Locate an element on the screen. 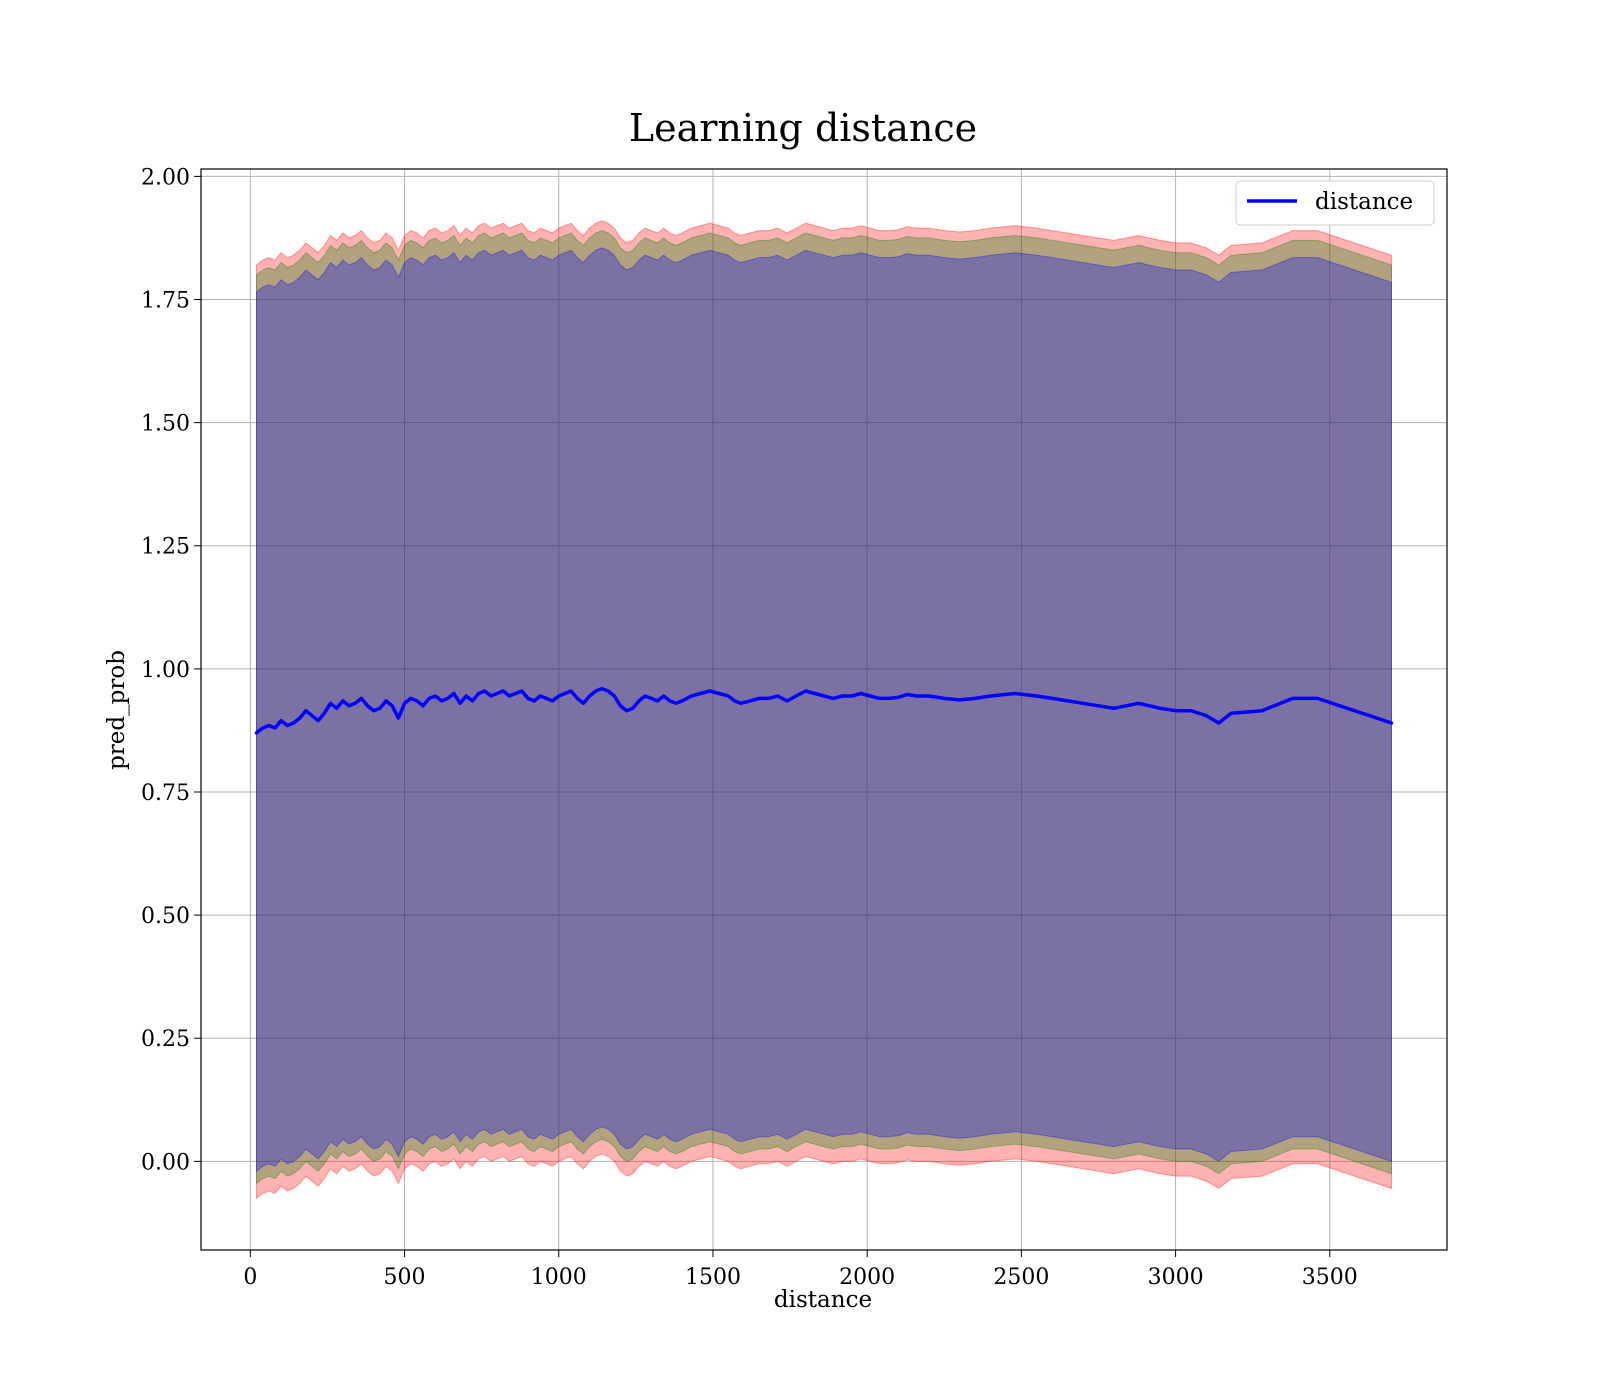  legend: distance is located at coordinates (1335, 203).